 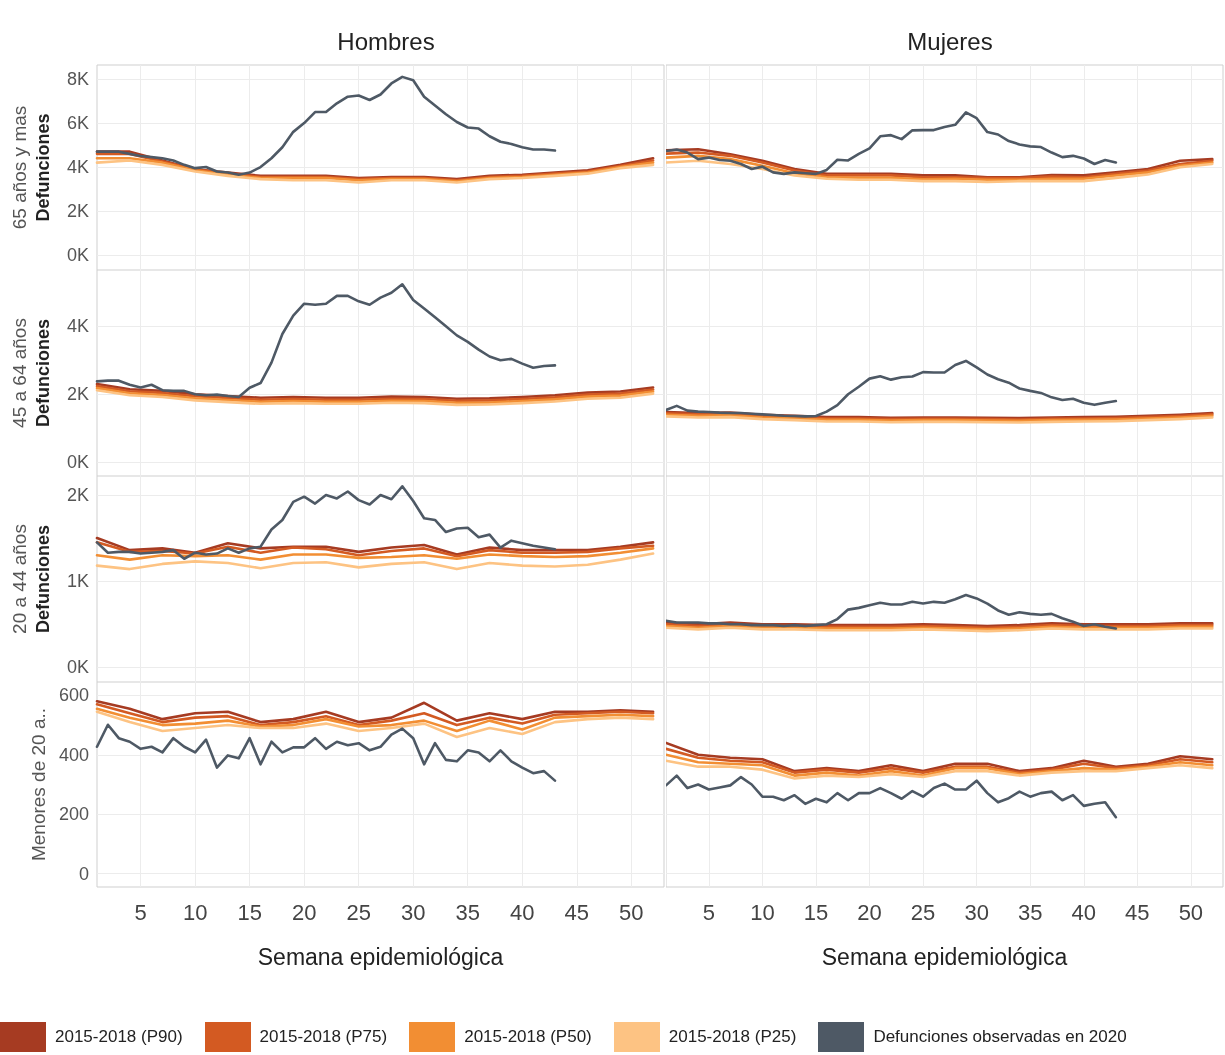 I want to click on legend-label: 2015-2018 (P75), so click(x=323, y=1037).